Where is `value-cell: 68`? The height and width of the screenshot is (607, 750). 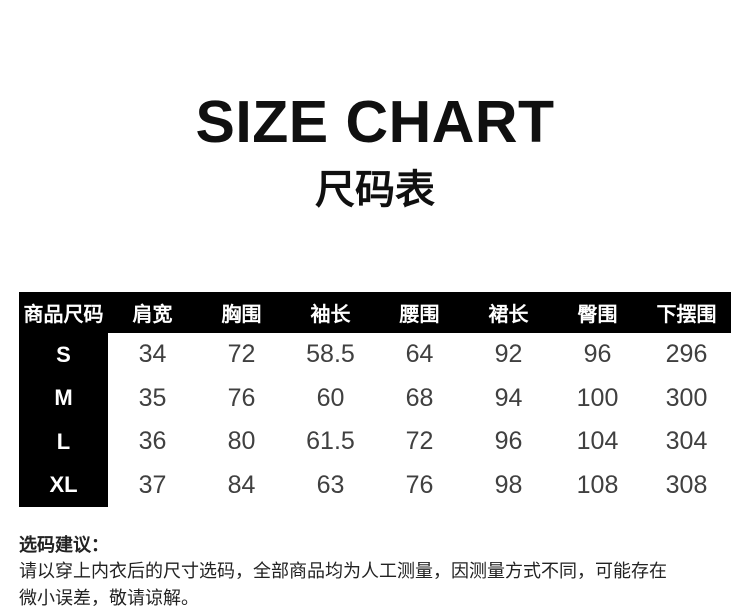 value-cell: 68 is located at coordinates (419, 397).